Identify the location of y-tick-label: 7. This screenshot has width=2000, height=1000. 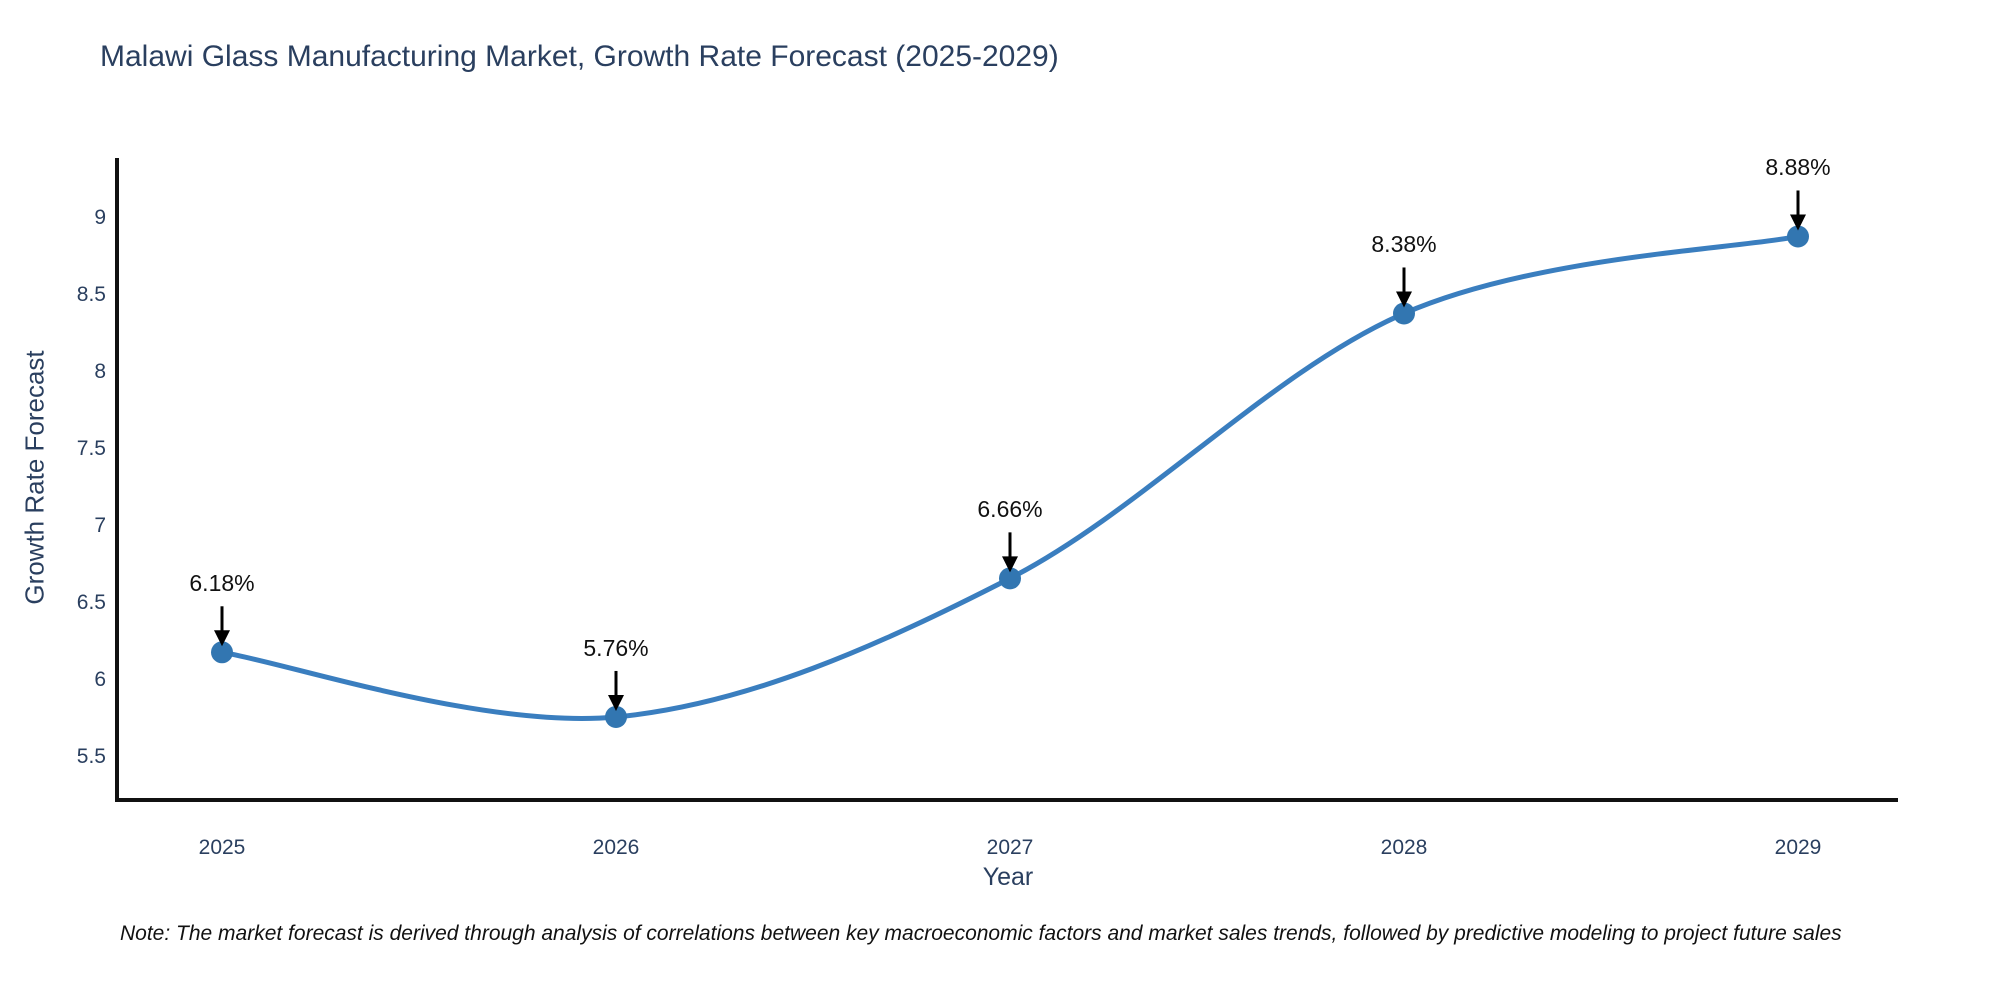
(100, 525).